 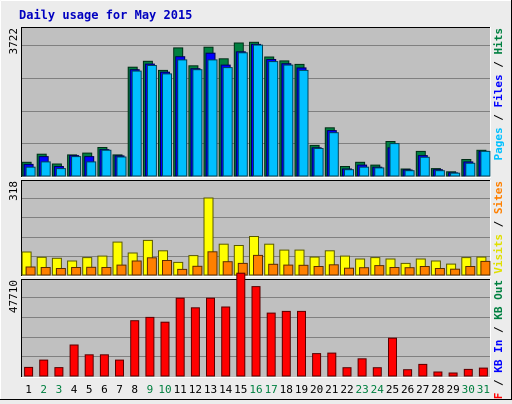 I want to click on x-tick-label: 19, so click(x=301, y=389).